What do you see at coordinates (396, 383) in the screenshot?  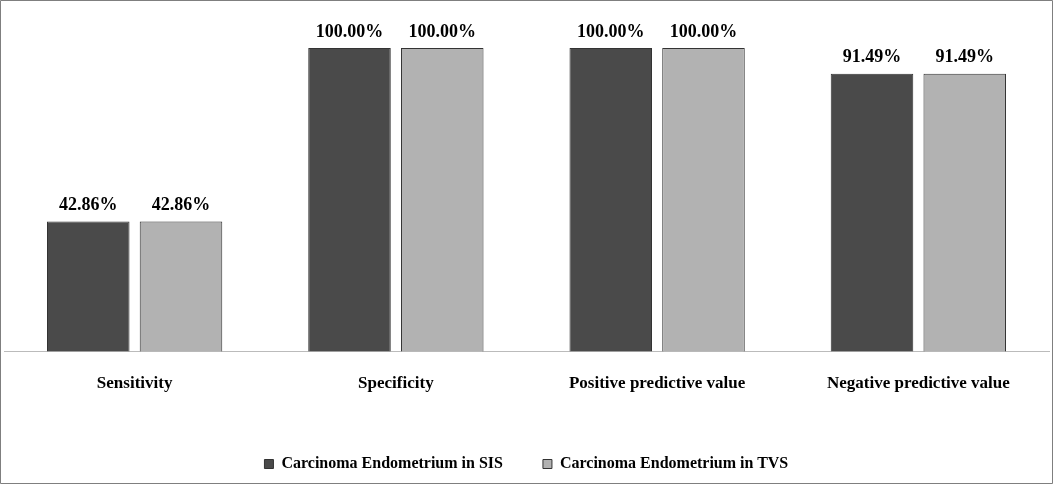 I see `x-tick-label: Specificity` at bounding box center [396, 383].